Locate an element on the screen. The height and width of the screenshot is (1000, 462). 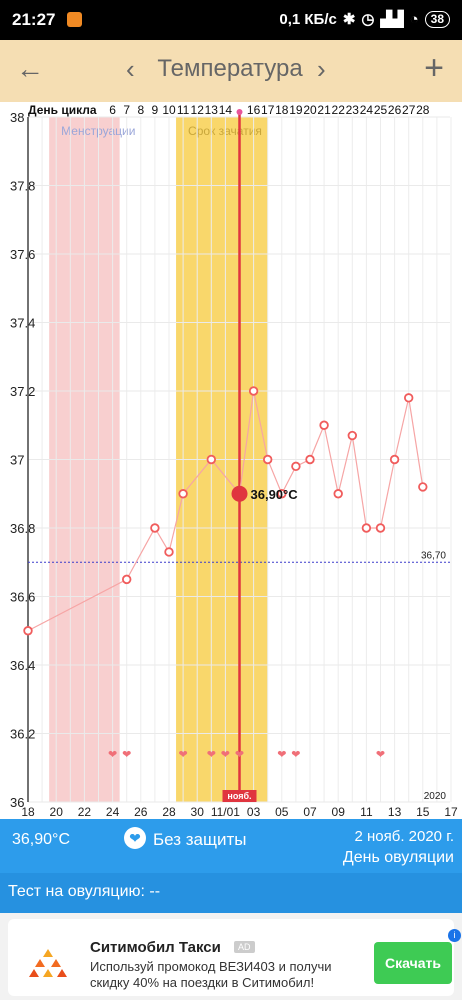
ad-badge: AD is located at coordinates (244, 947).